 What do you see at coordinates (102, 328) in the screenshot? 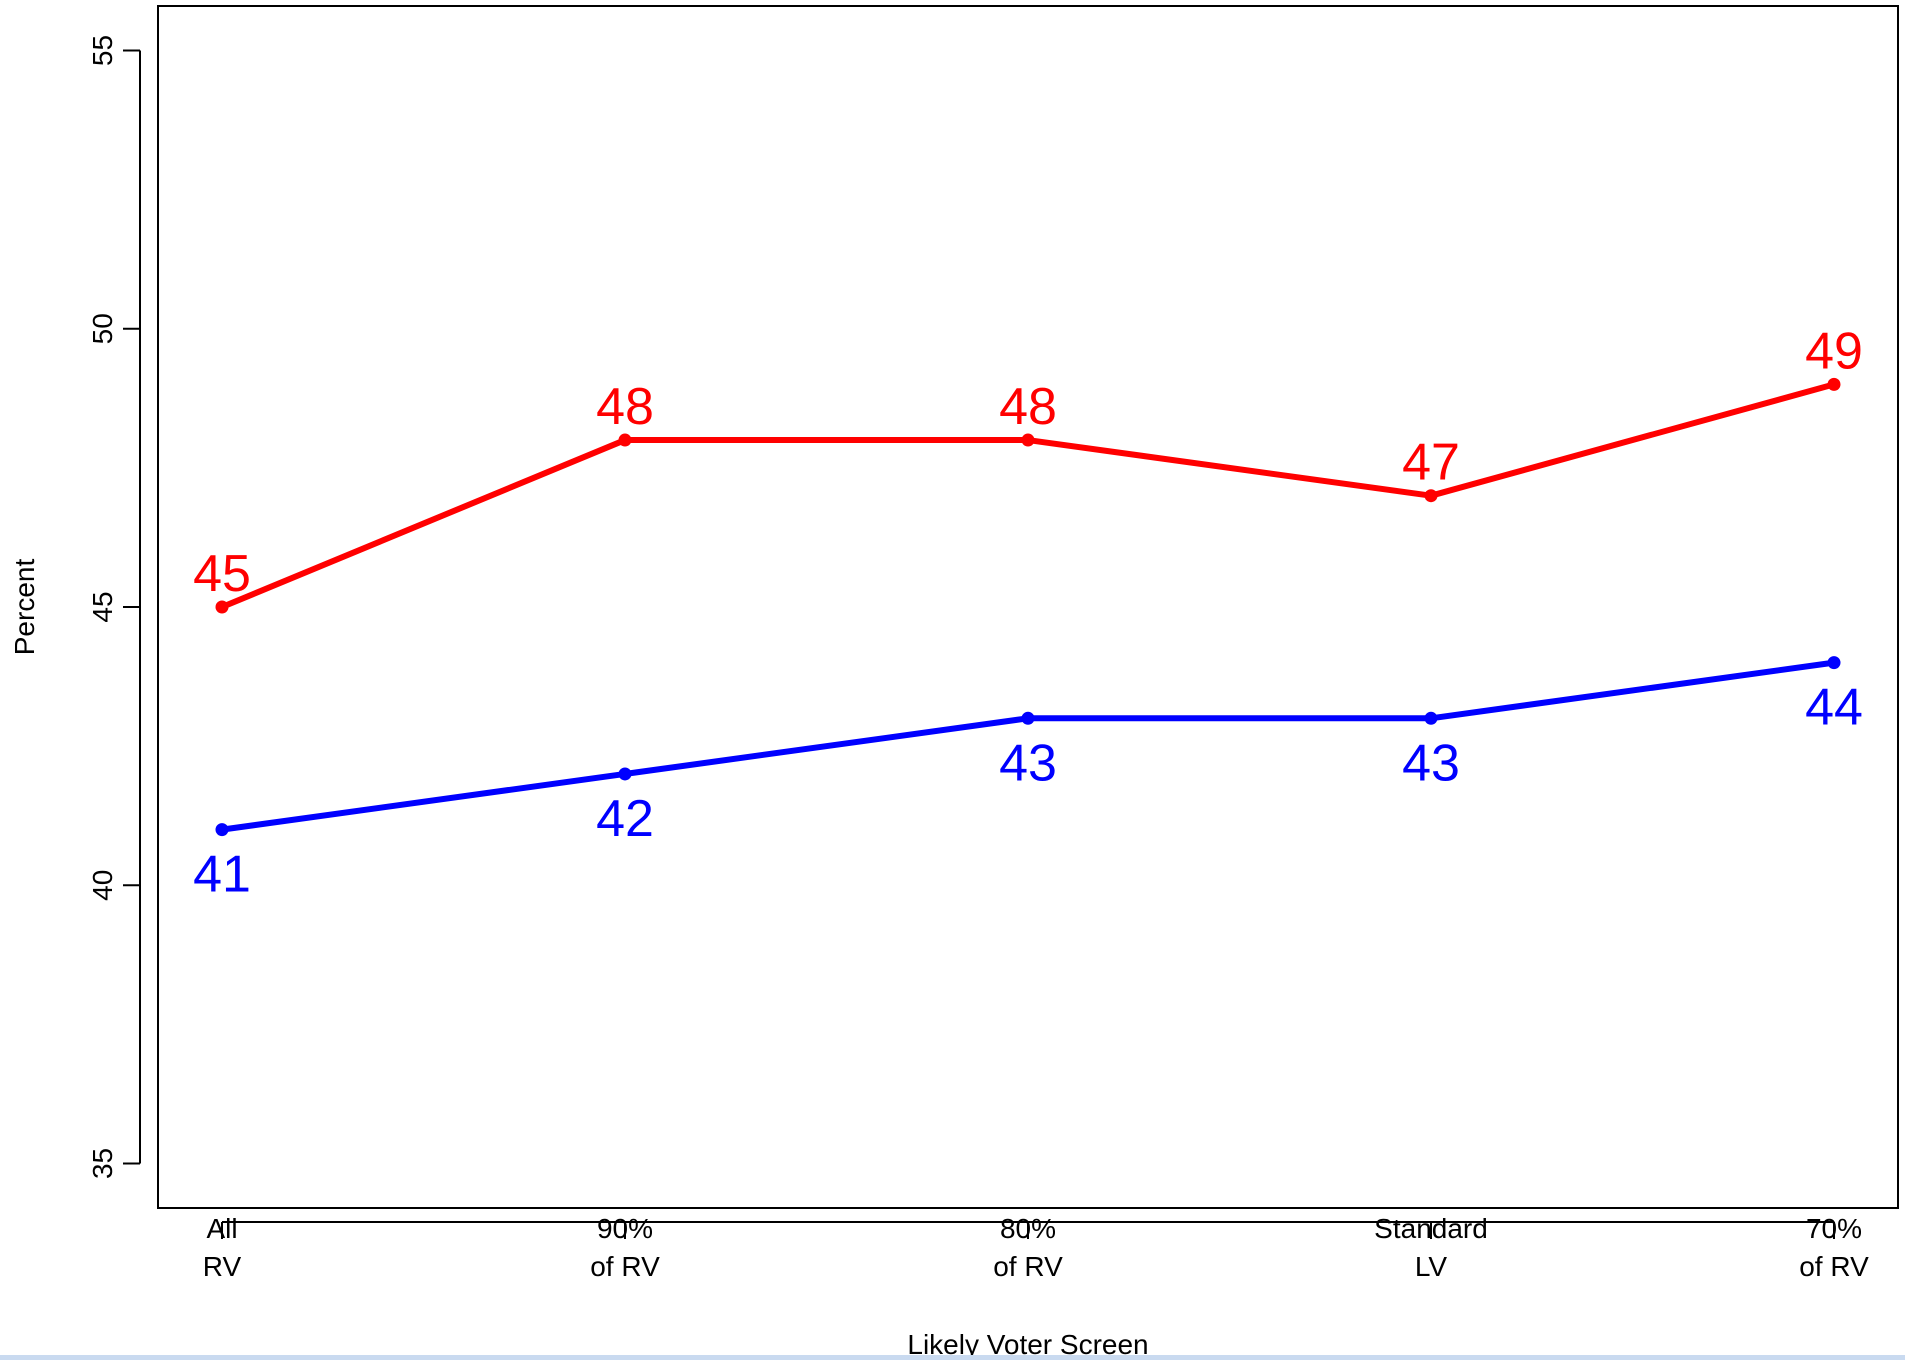
I see `y-tick-label: 50` at bounding box center [102, 328].